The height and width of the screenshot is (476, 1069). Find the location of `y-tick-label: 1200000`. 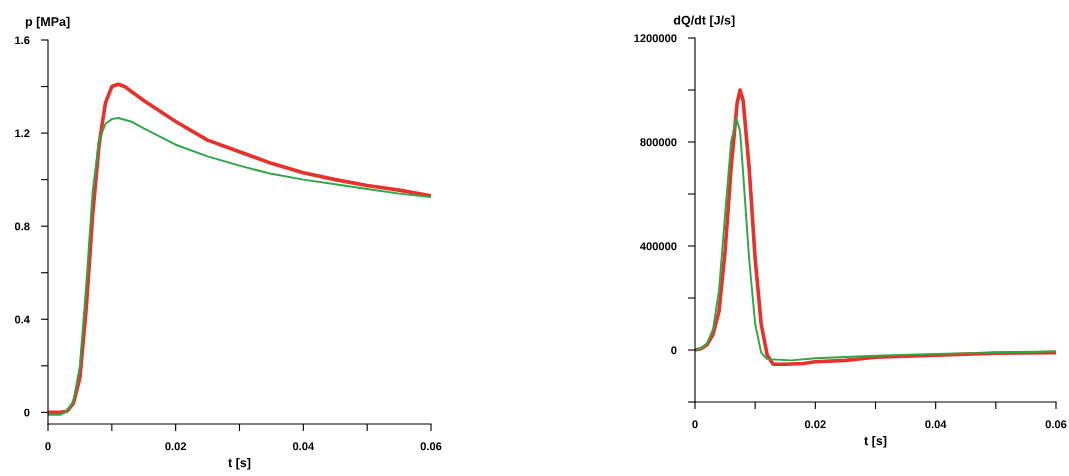

y-tick-label: 1200000 is located at coordinates (655, 38).